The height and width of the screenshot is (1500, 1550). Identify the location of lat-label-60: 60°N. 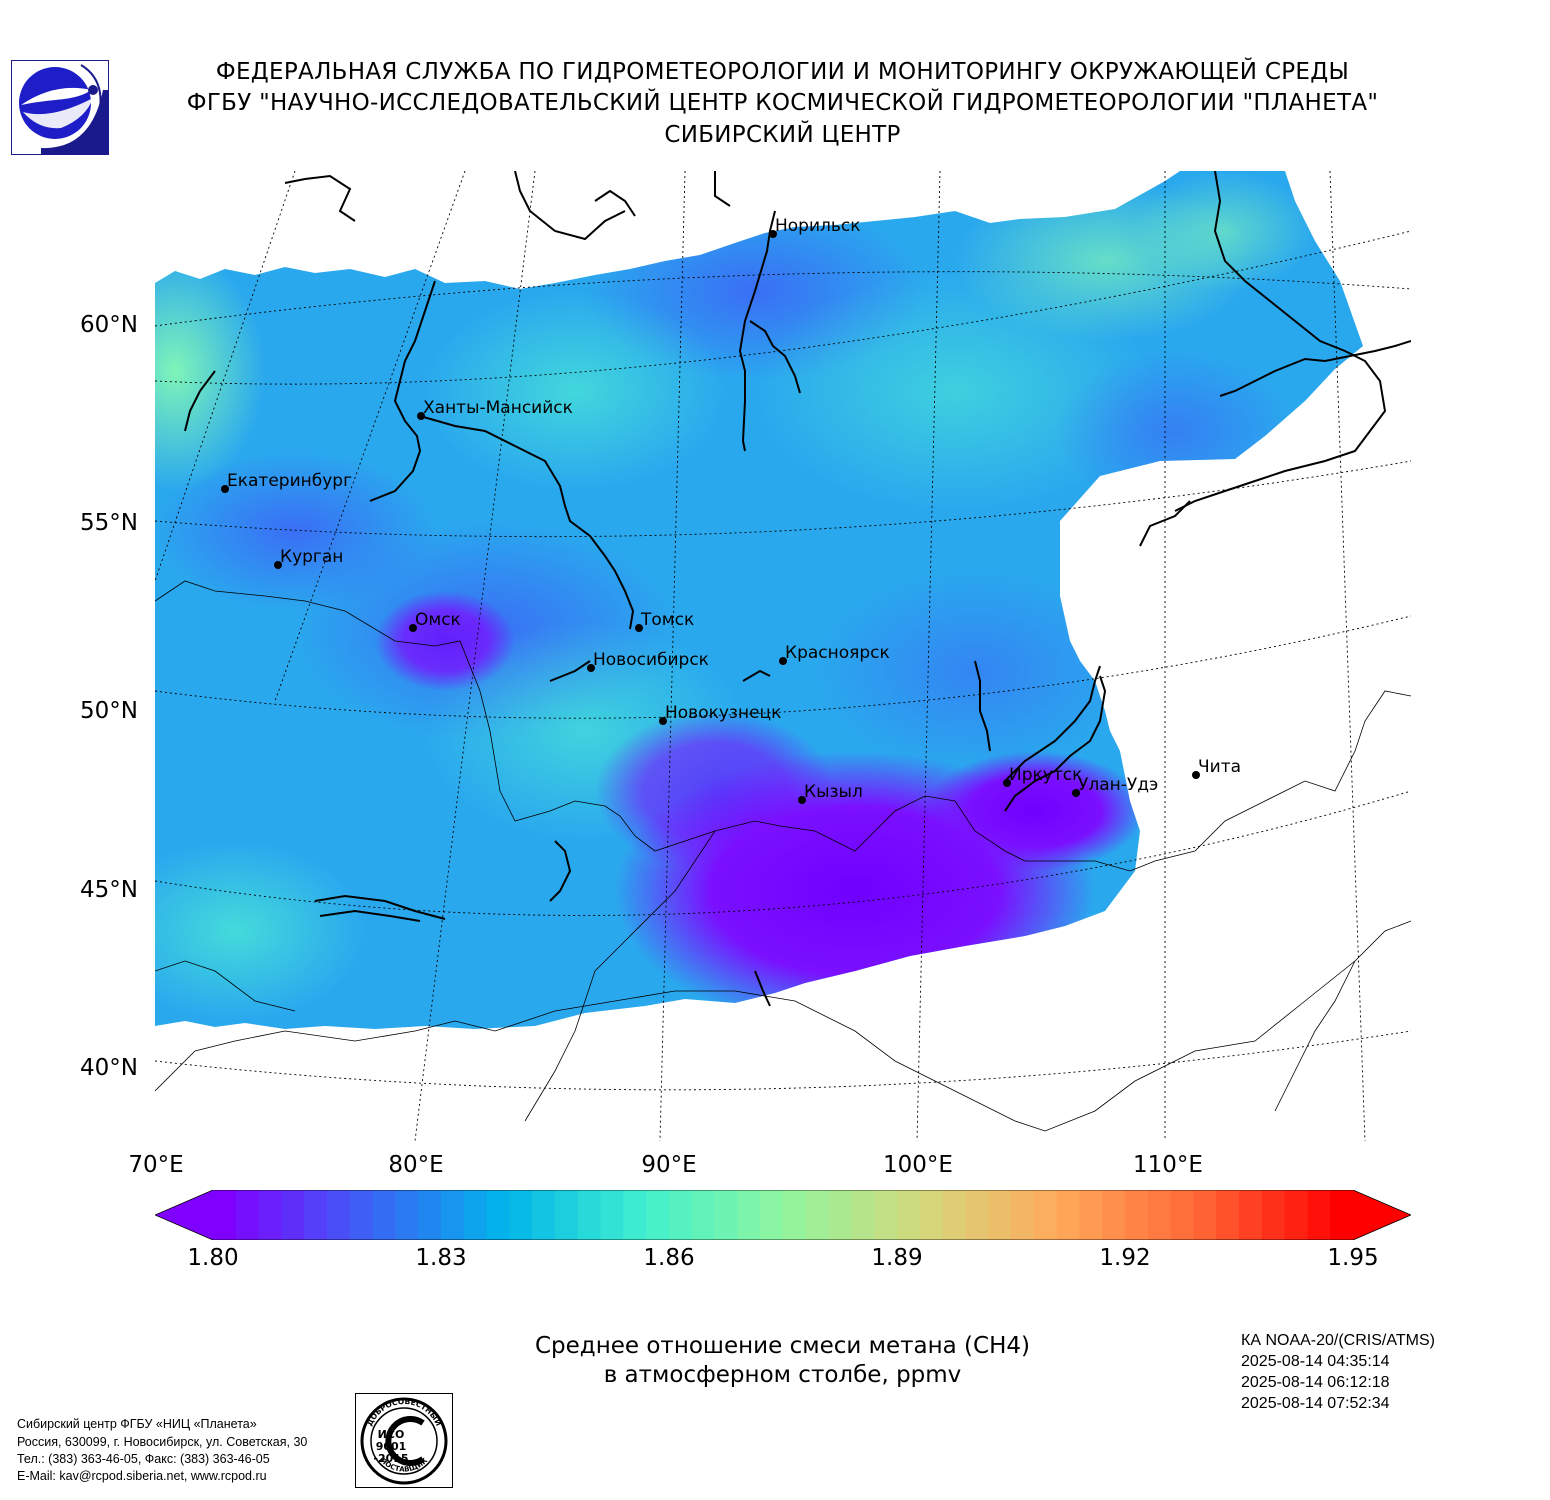
(109, 325).